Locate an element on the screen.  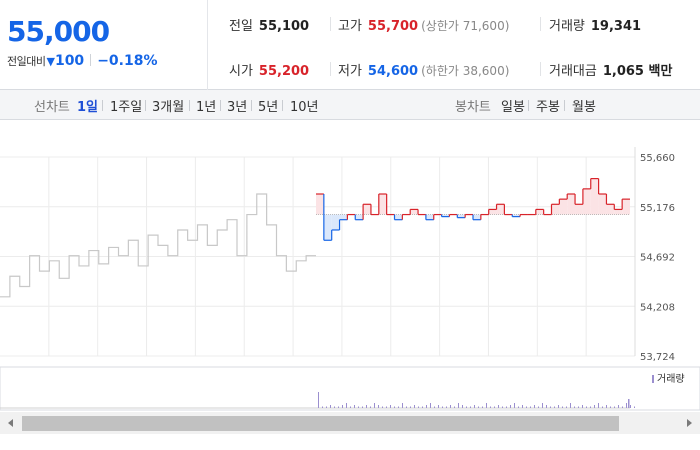
candle-weekly: 주봉 is located at coordinates (548, 107).